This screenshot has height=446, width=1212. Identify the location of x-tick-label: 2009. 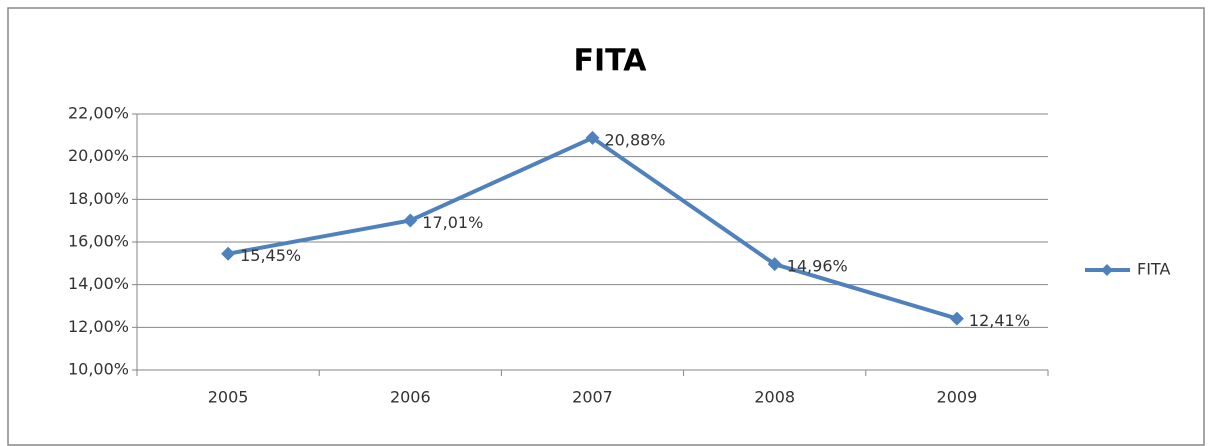
(957, 397).